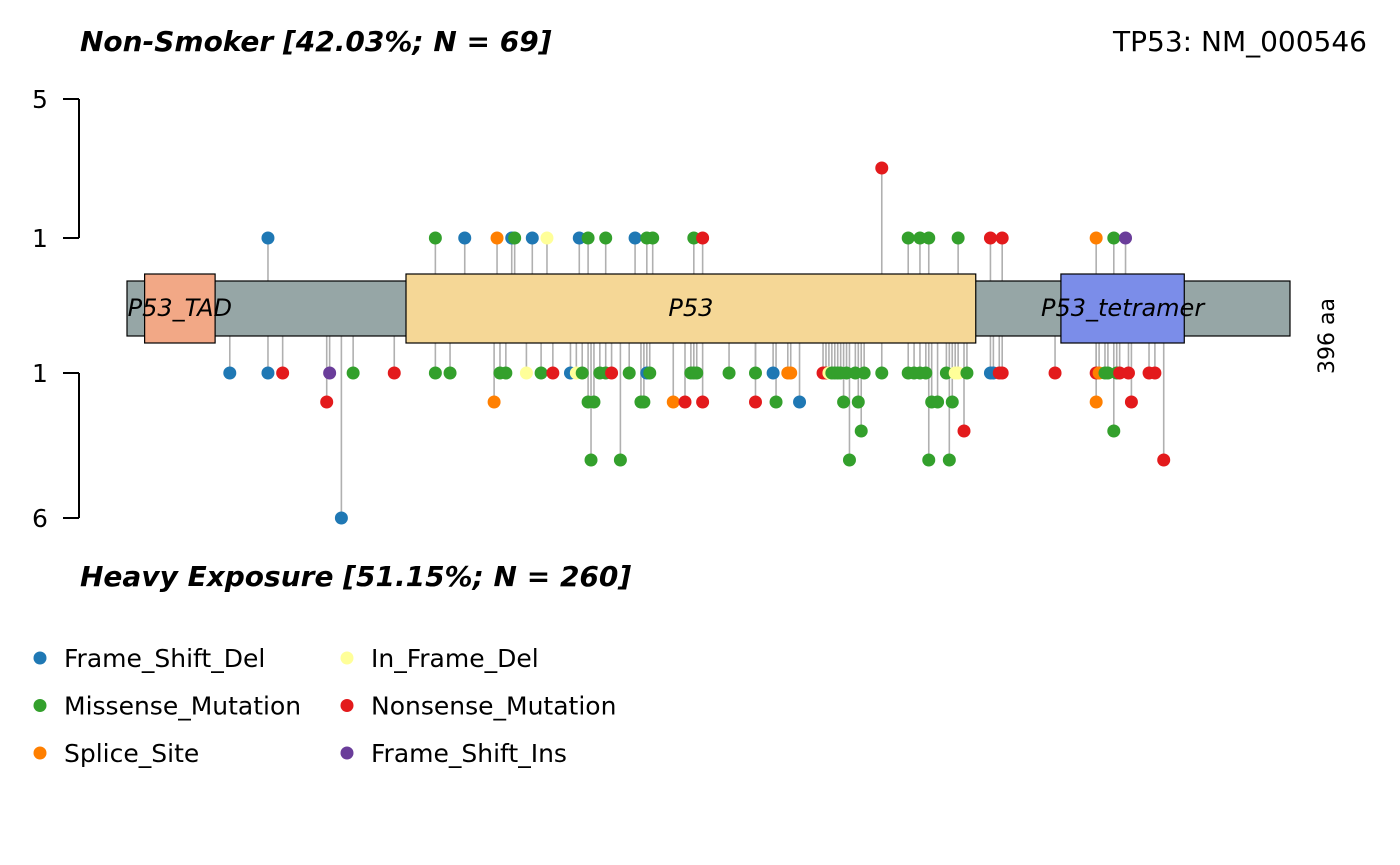 This screenshot has height=865, width=1400. I want to click on top-title: Non-Smoker [42.03%; N = 69], so click(316, 41).